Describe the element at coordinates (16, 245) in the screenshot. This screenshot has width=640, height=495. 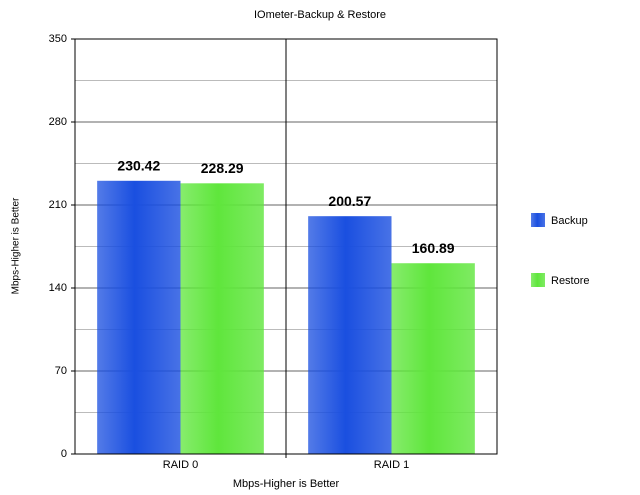
I see `y-axis-label: Mbps-Higher is Better` at that location.